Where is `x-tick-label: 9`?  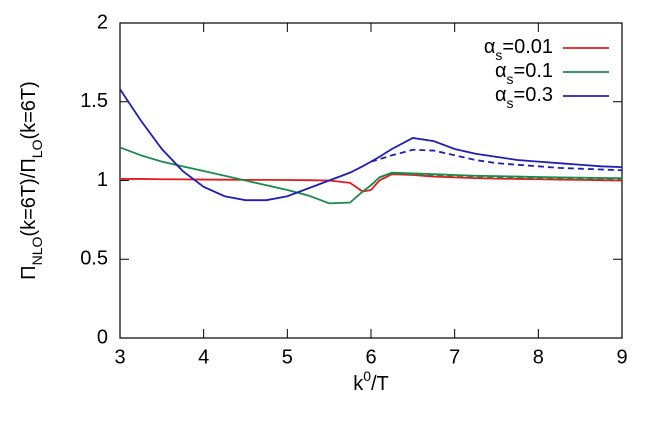 x-tick-label: 9 is located at coordinates (621, 357).